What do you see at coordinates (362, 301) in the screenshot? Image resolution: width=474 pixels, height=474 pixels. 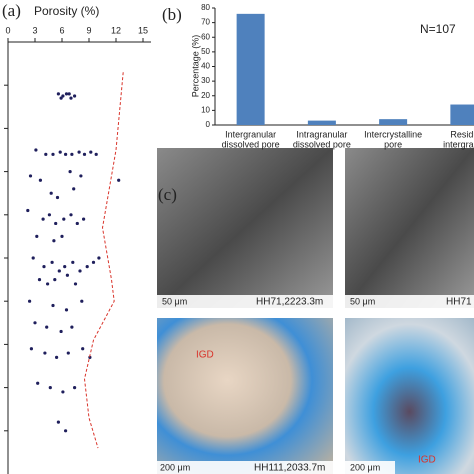 I see `scale-label: 50 μm` at bounding box center [362, 301].